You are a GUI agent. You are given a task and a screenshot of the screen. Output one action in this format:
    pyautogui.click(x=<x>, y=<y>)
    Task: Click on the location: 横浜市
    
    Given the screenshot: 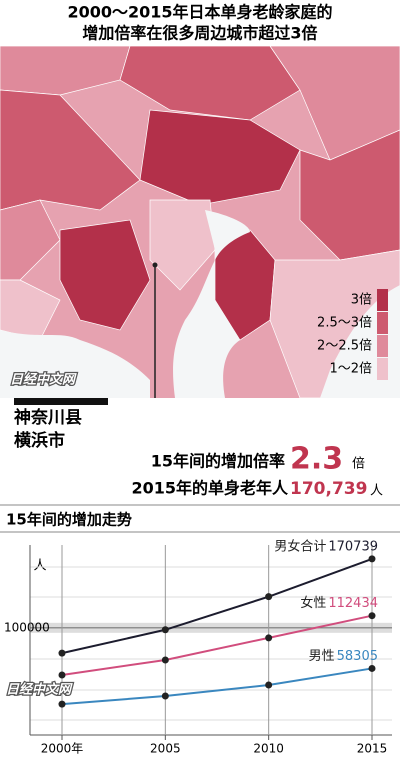 What is the action you would take?
    pyautogui.click(x=39, y=440)
    